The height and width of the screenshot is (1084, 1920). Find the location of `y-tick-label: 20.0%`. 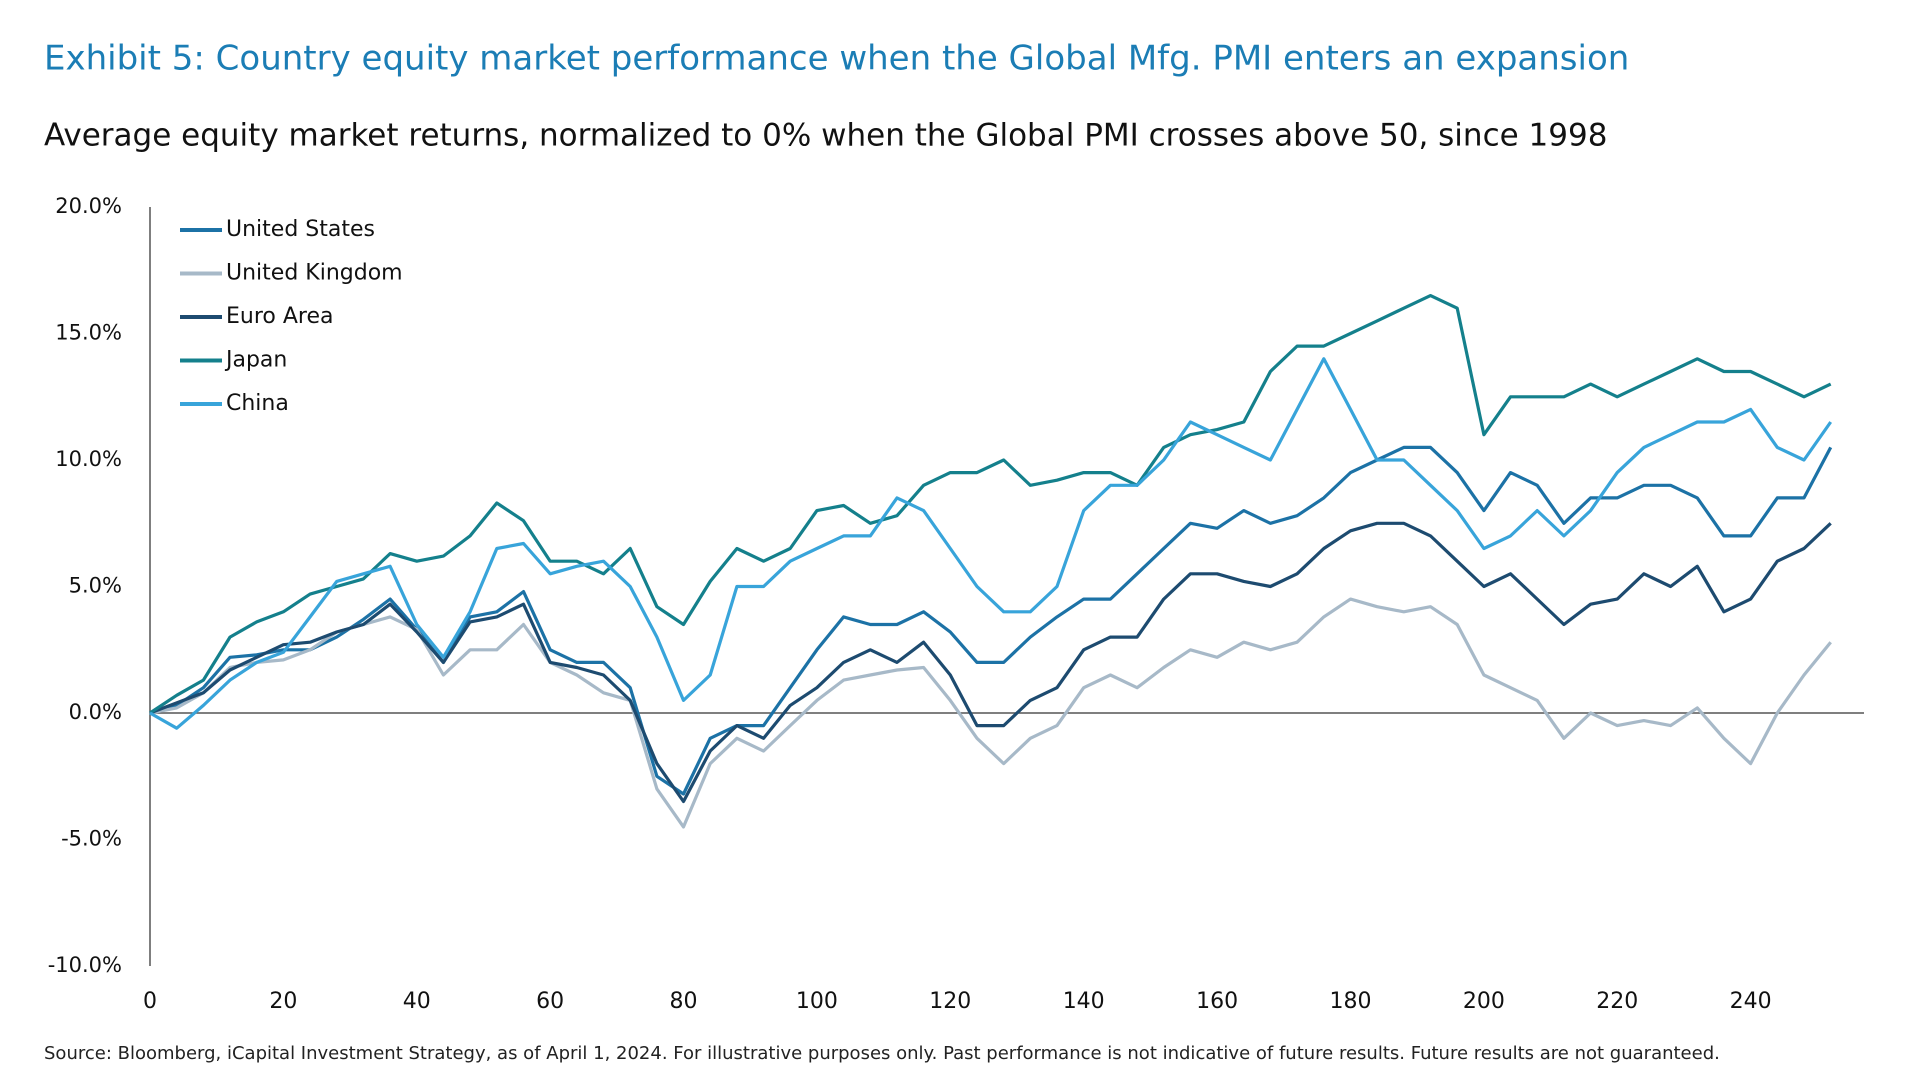

y-tick-label: 20.0% is located at coordinates (88, 206).